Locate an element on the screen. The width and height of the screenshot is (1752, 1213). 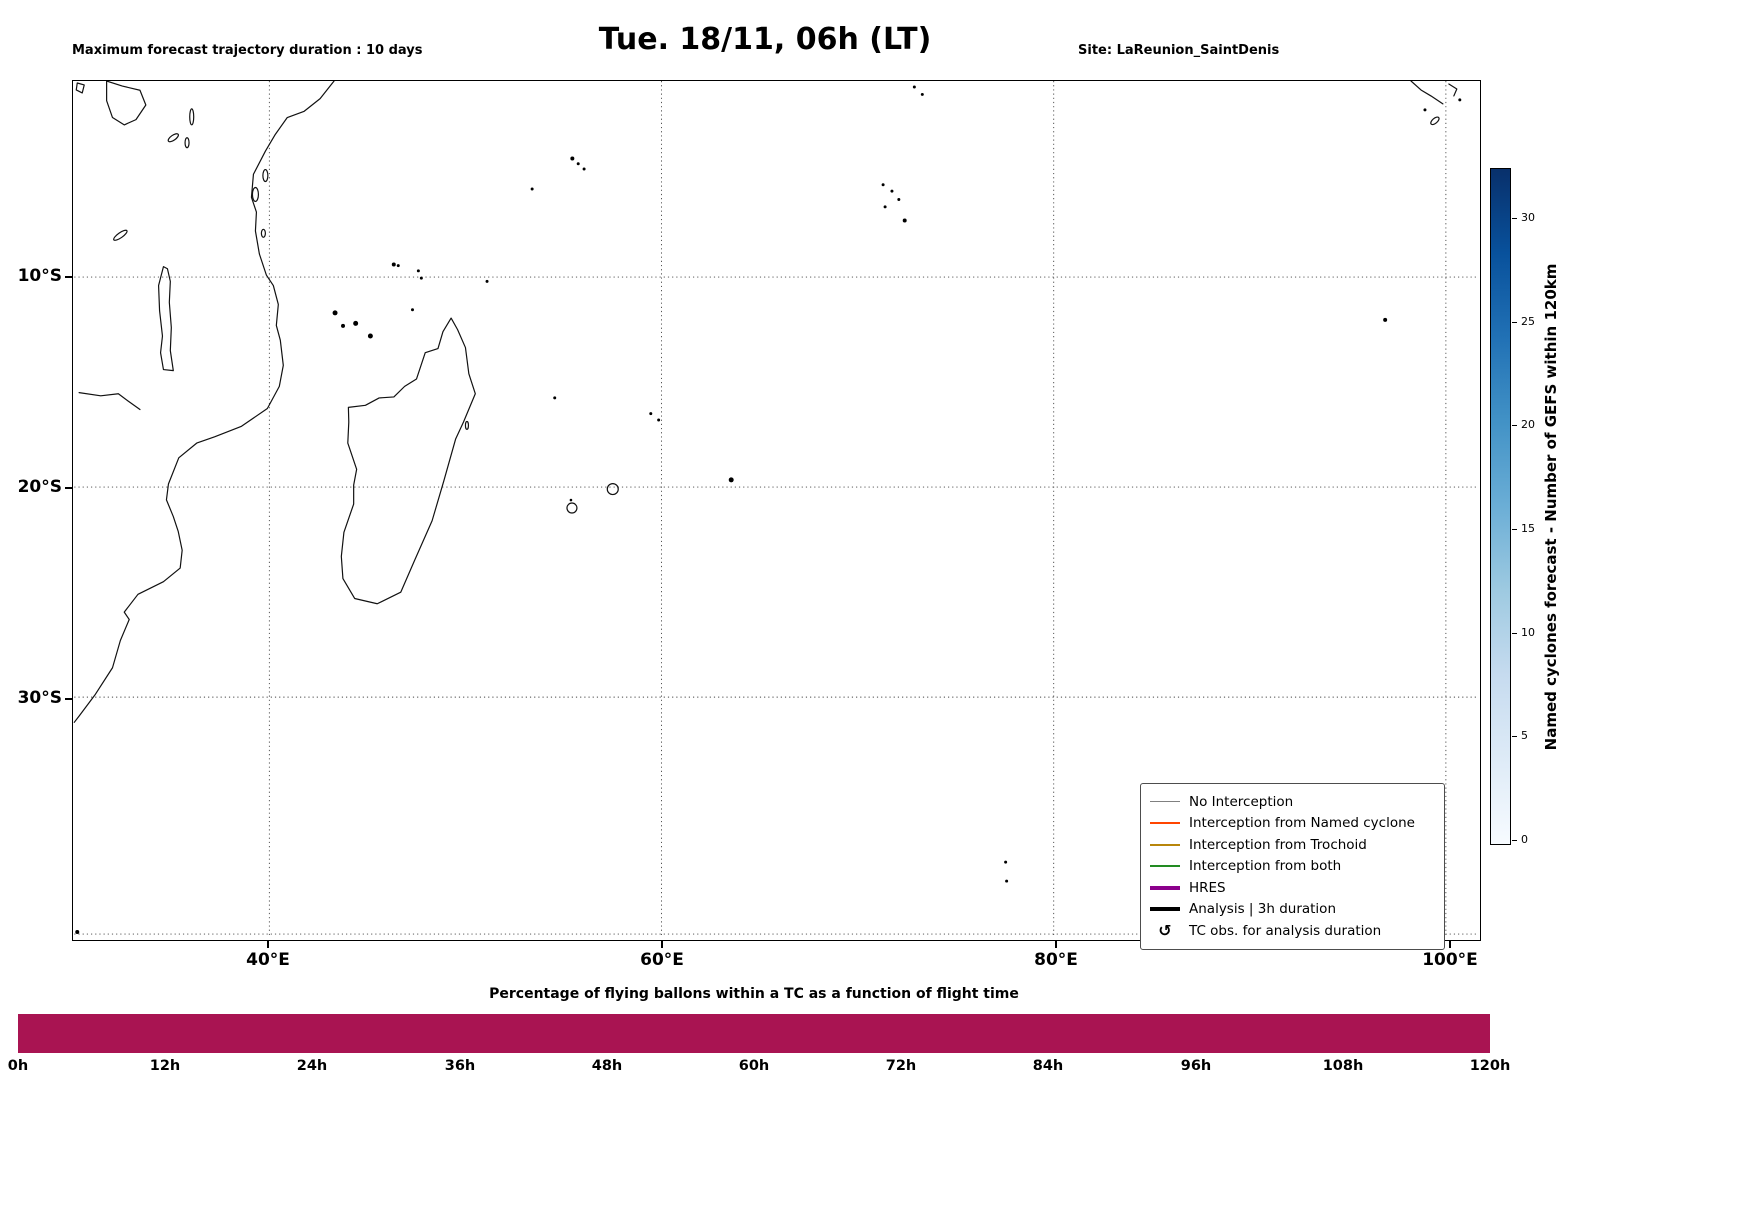
colorbar-tick-30: 30 is located at coordinates (1528, 217).